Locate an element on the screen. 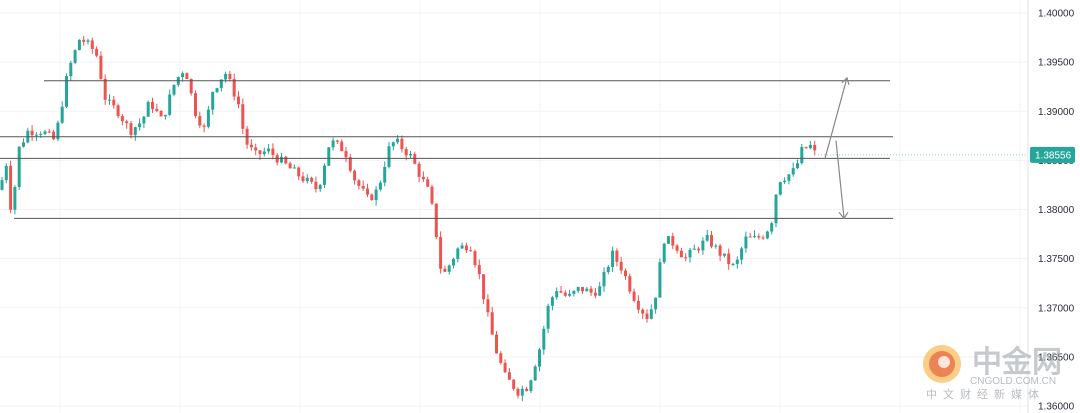 Image resolution: width=1080 pixels, height=413 pixels. current-price-tag is located at coordinates (1052, 154).